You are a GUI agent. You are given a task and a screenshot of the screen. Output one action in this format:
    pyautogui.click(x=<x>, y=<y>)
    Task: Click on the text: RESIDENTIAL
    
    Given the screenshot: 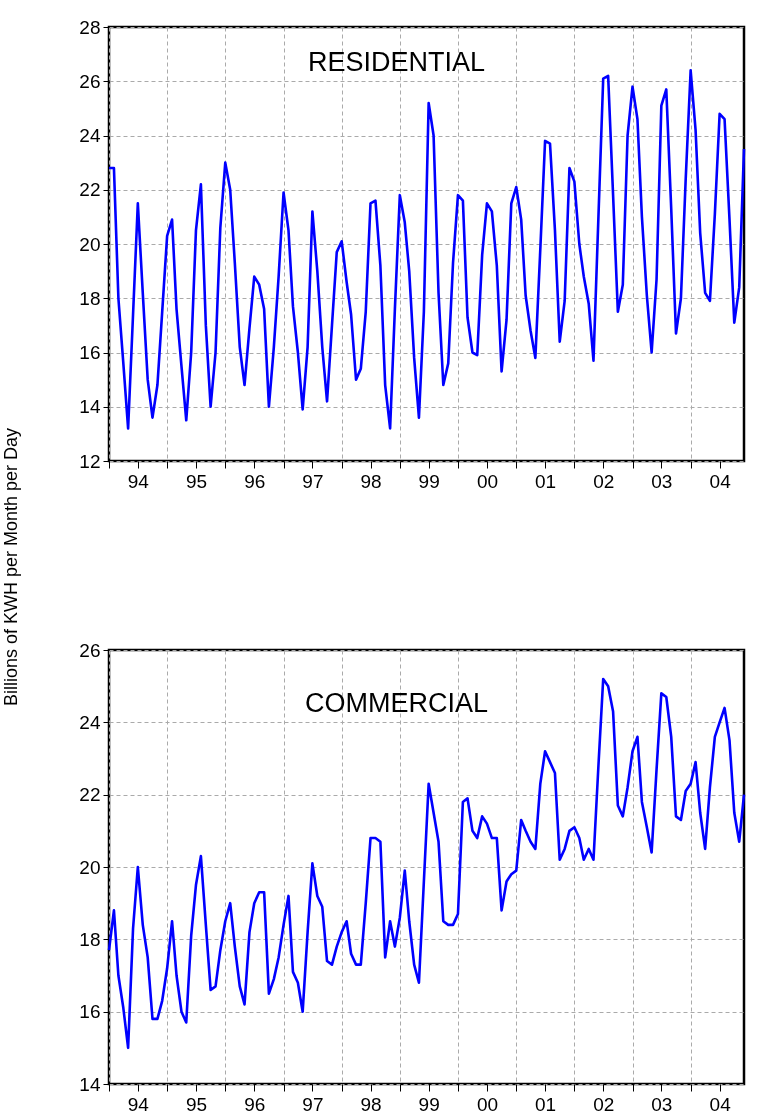 What is the action you would take?
    pyautogui.click(x=396, y=62)
    